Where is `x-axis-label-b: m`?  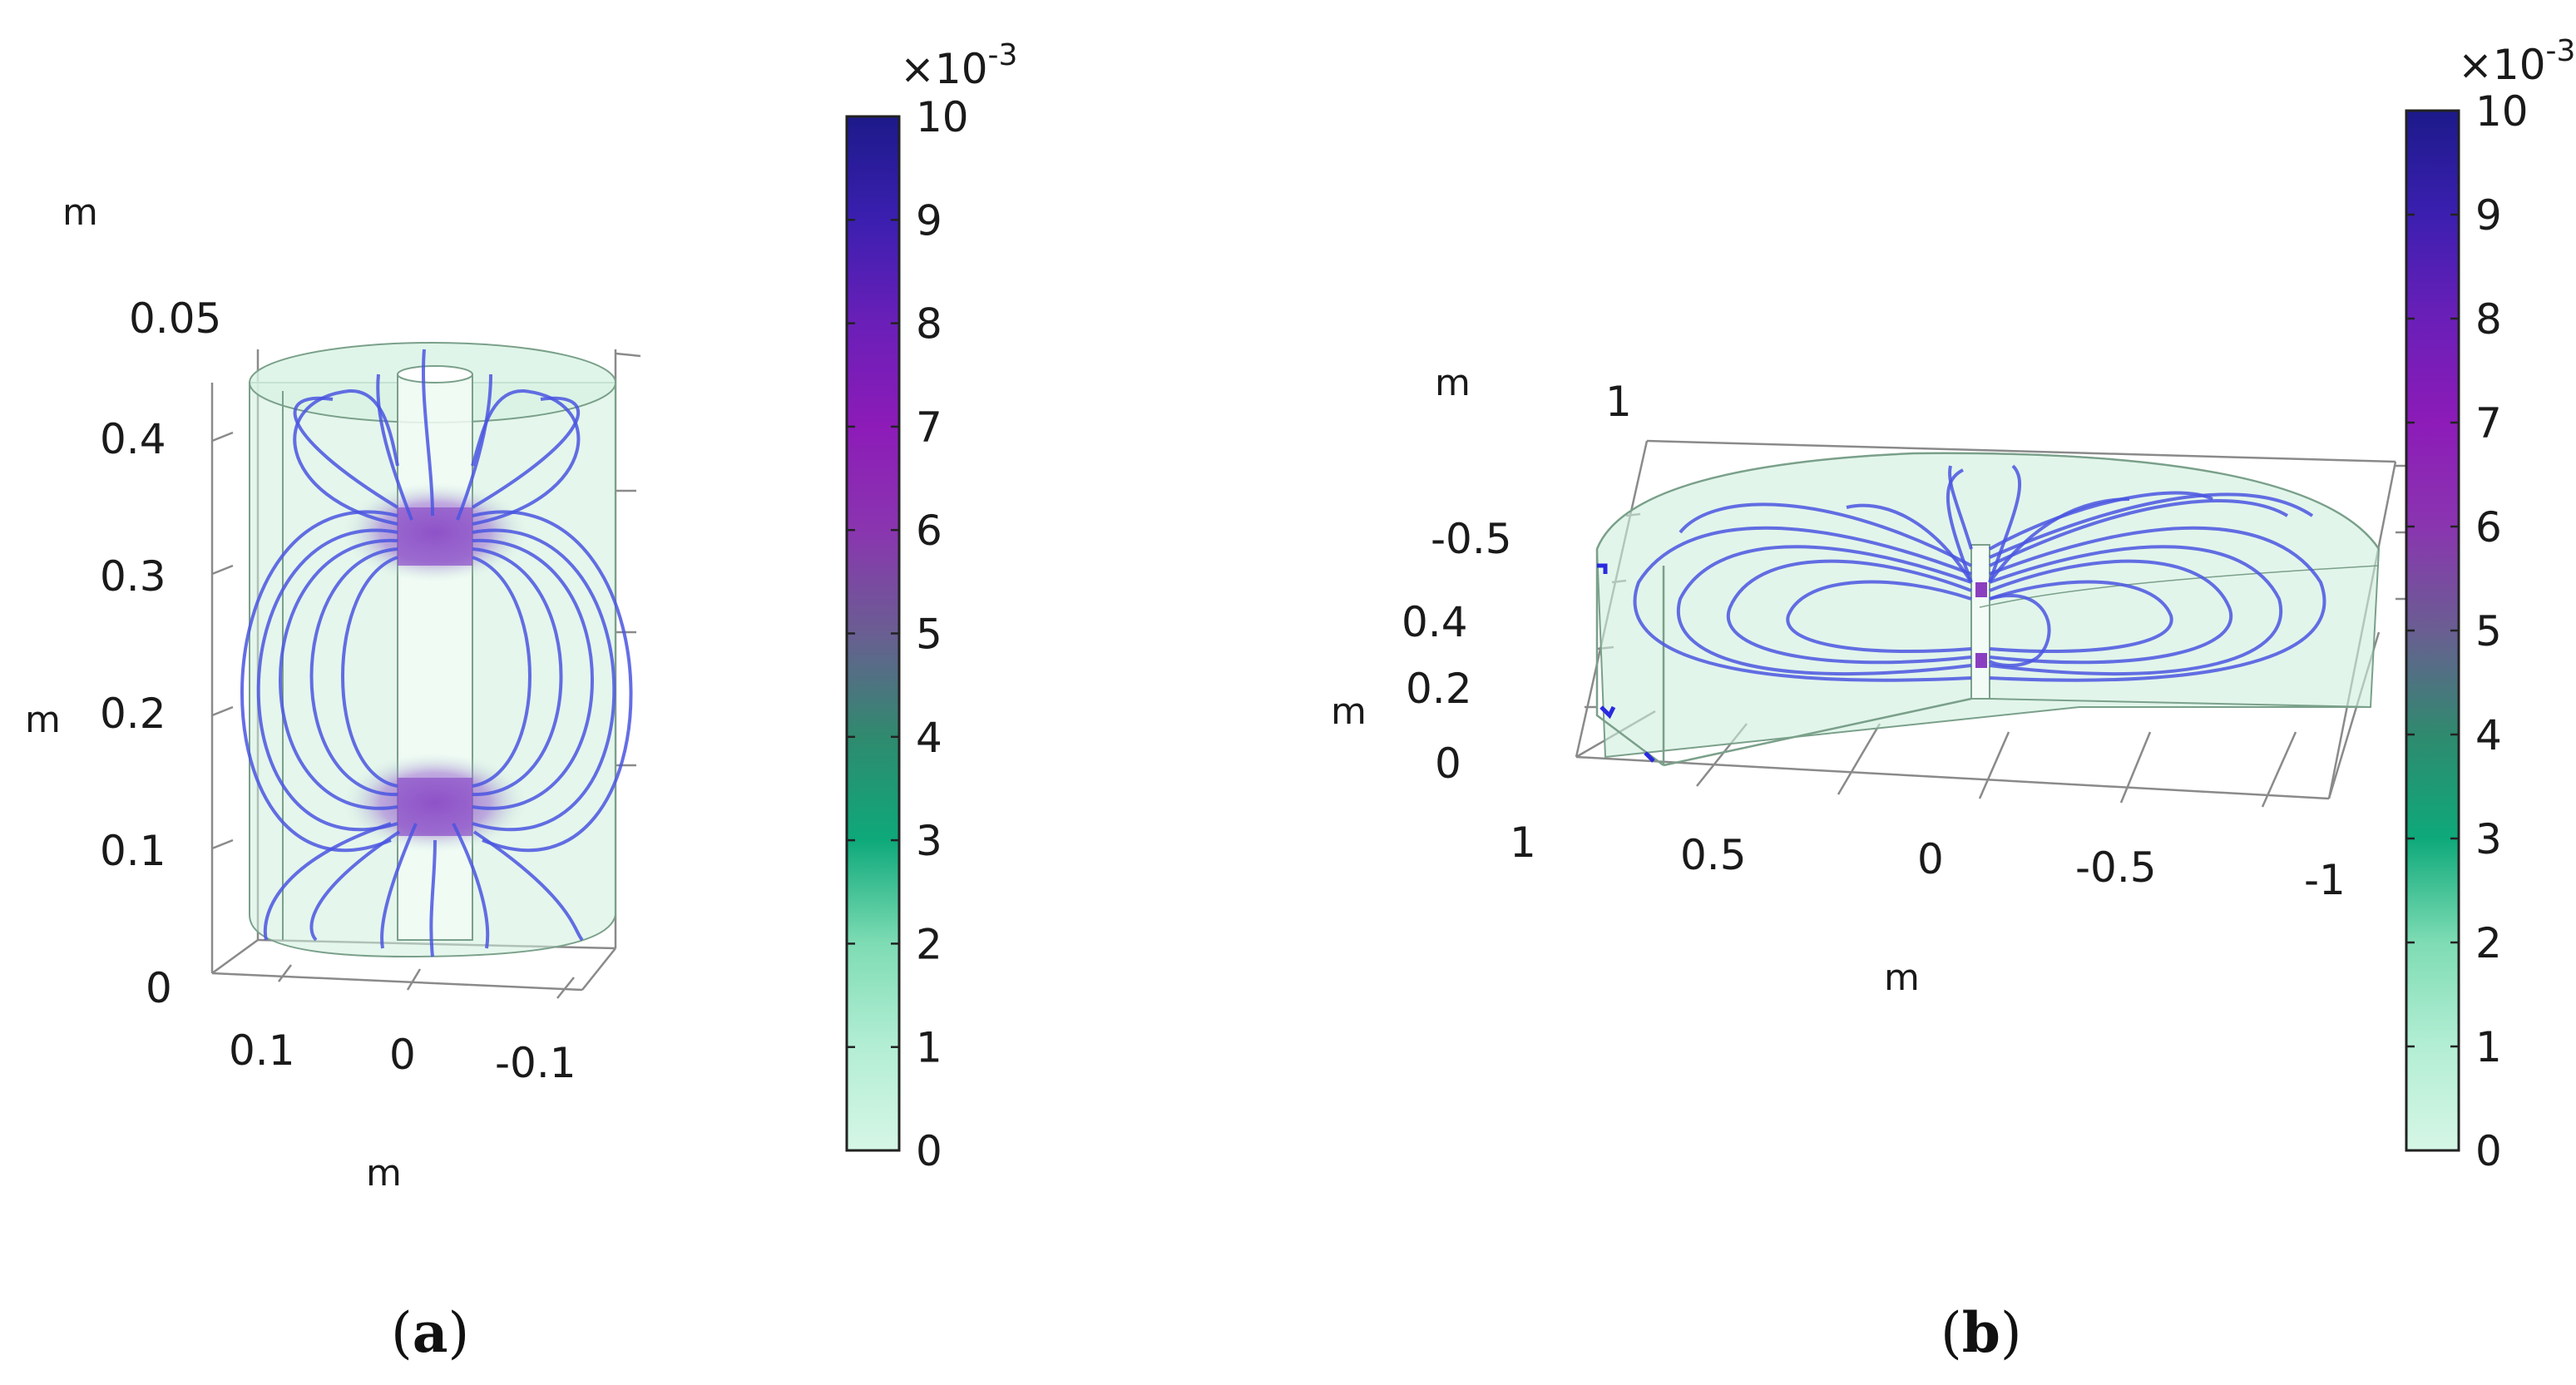
x-axis-label-b: m is located at coordinates (1902, 978).